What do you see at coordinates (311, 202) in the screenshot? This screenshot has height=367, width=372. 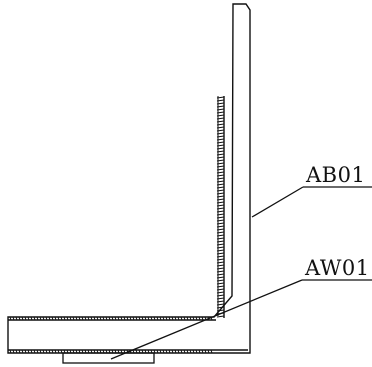 I see `leader-ab01` at bounding box center [311, 202].